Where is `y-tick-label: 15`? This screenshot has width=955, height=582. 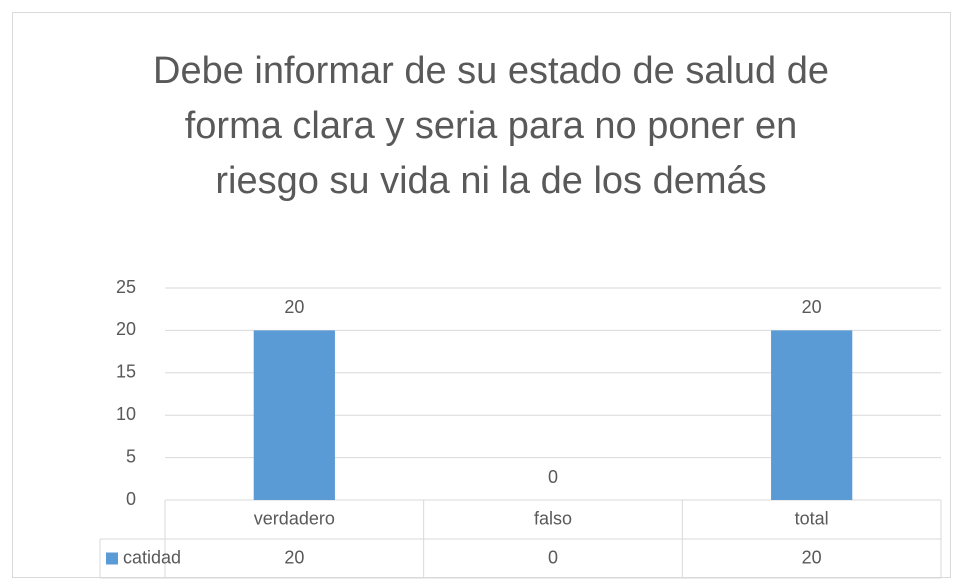 y-tick-label: 15 is located at coordinates (126, 372).